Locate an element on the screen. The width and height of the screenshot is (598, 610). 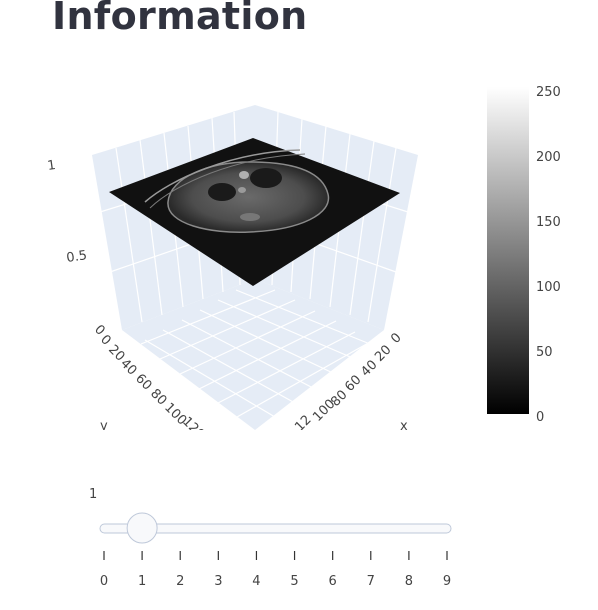
y-axis-title: y is located at coordinates (104, 424).